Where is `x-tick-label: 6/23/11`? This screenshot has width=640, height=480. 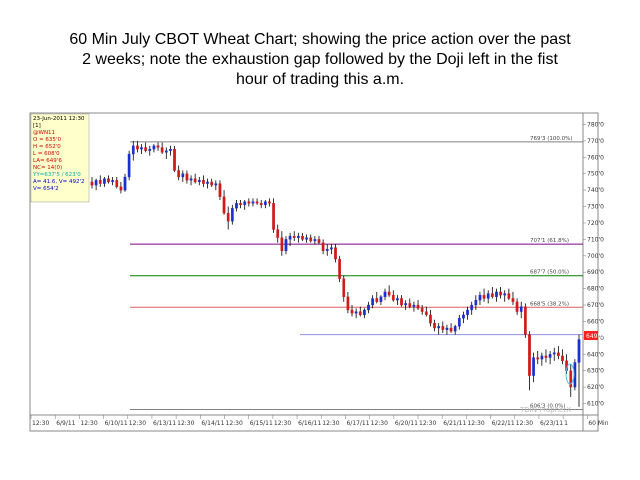
x-tick-label: 6/23/11 is located at coordinates (551, 423).